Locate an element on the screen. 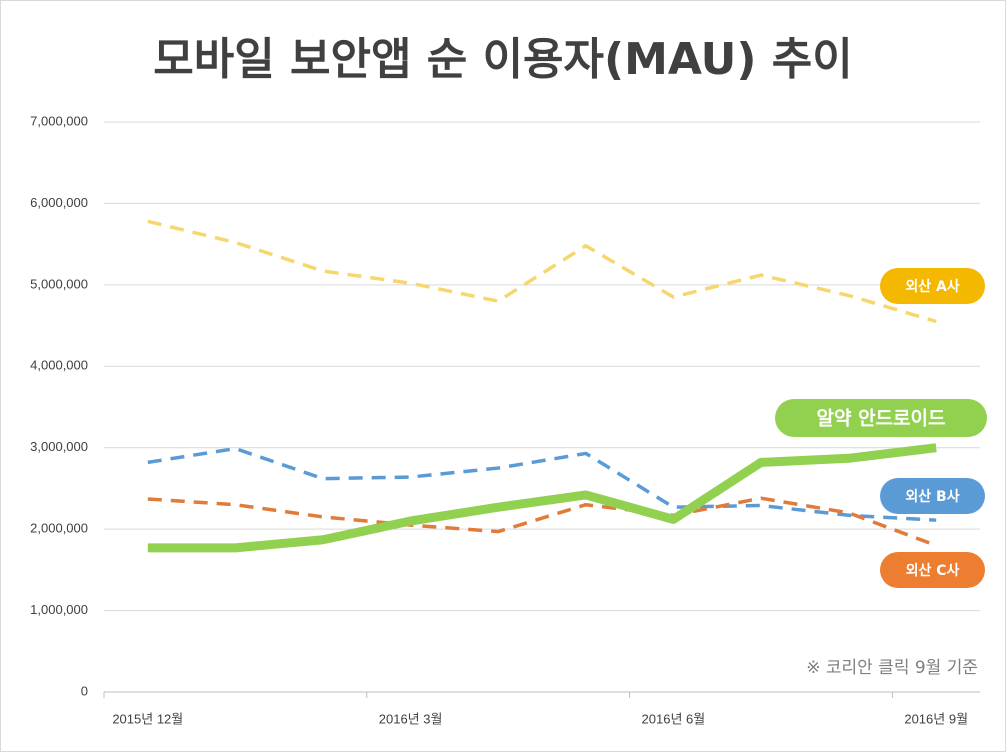 The image size is (1006, 752). x-tick-label: 2016년 9월 is located at coordinates (936, 718).